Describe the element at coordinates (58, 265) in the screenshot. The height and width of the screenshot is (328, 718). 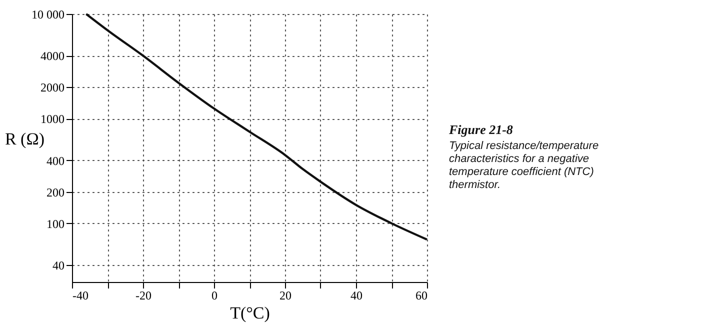
I see `y-tick-label: 40` at that location.